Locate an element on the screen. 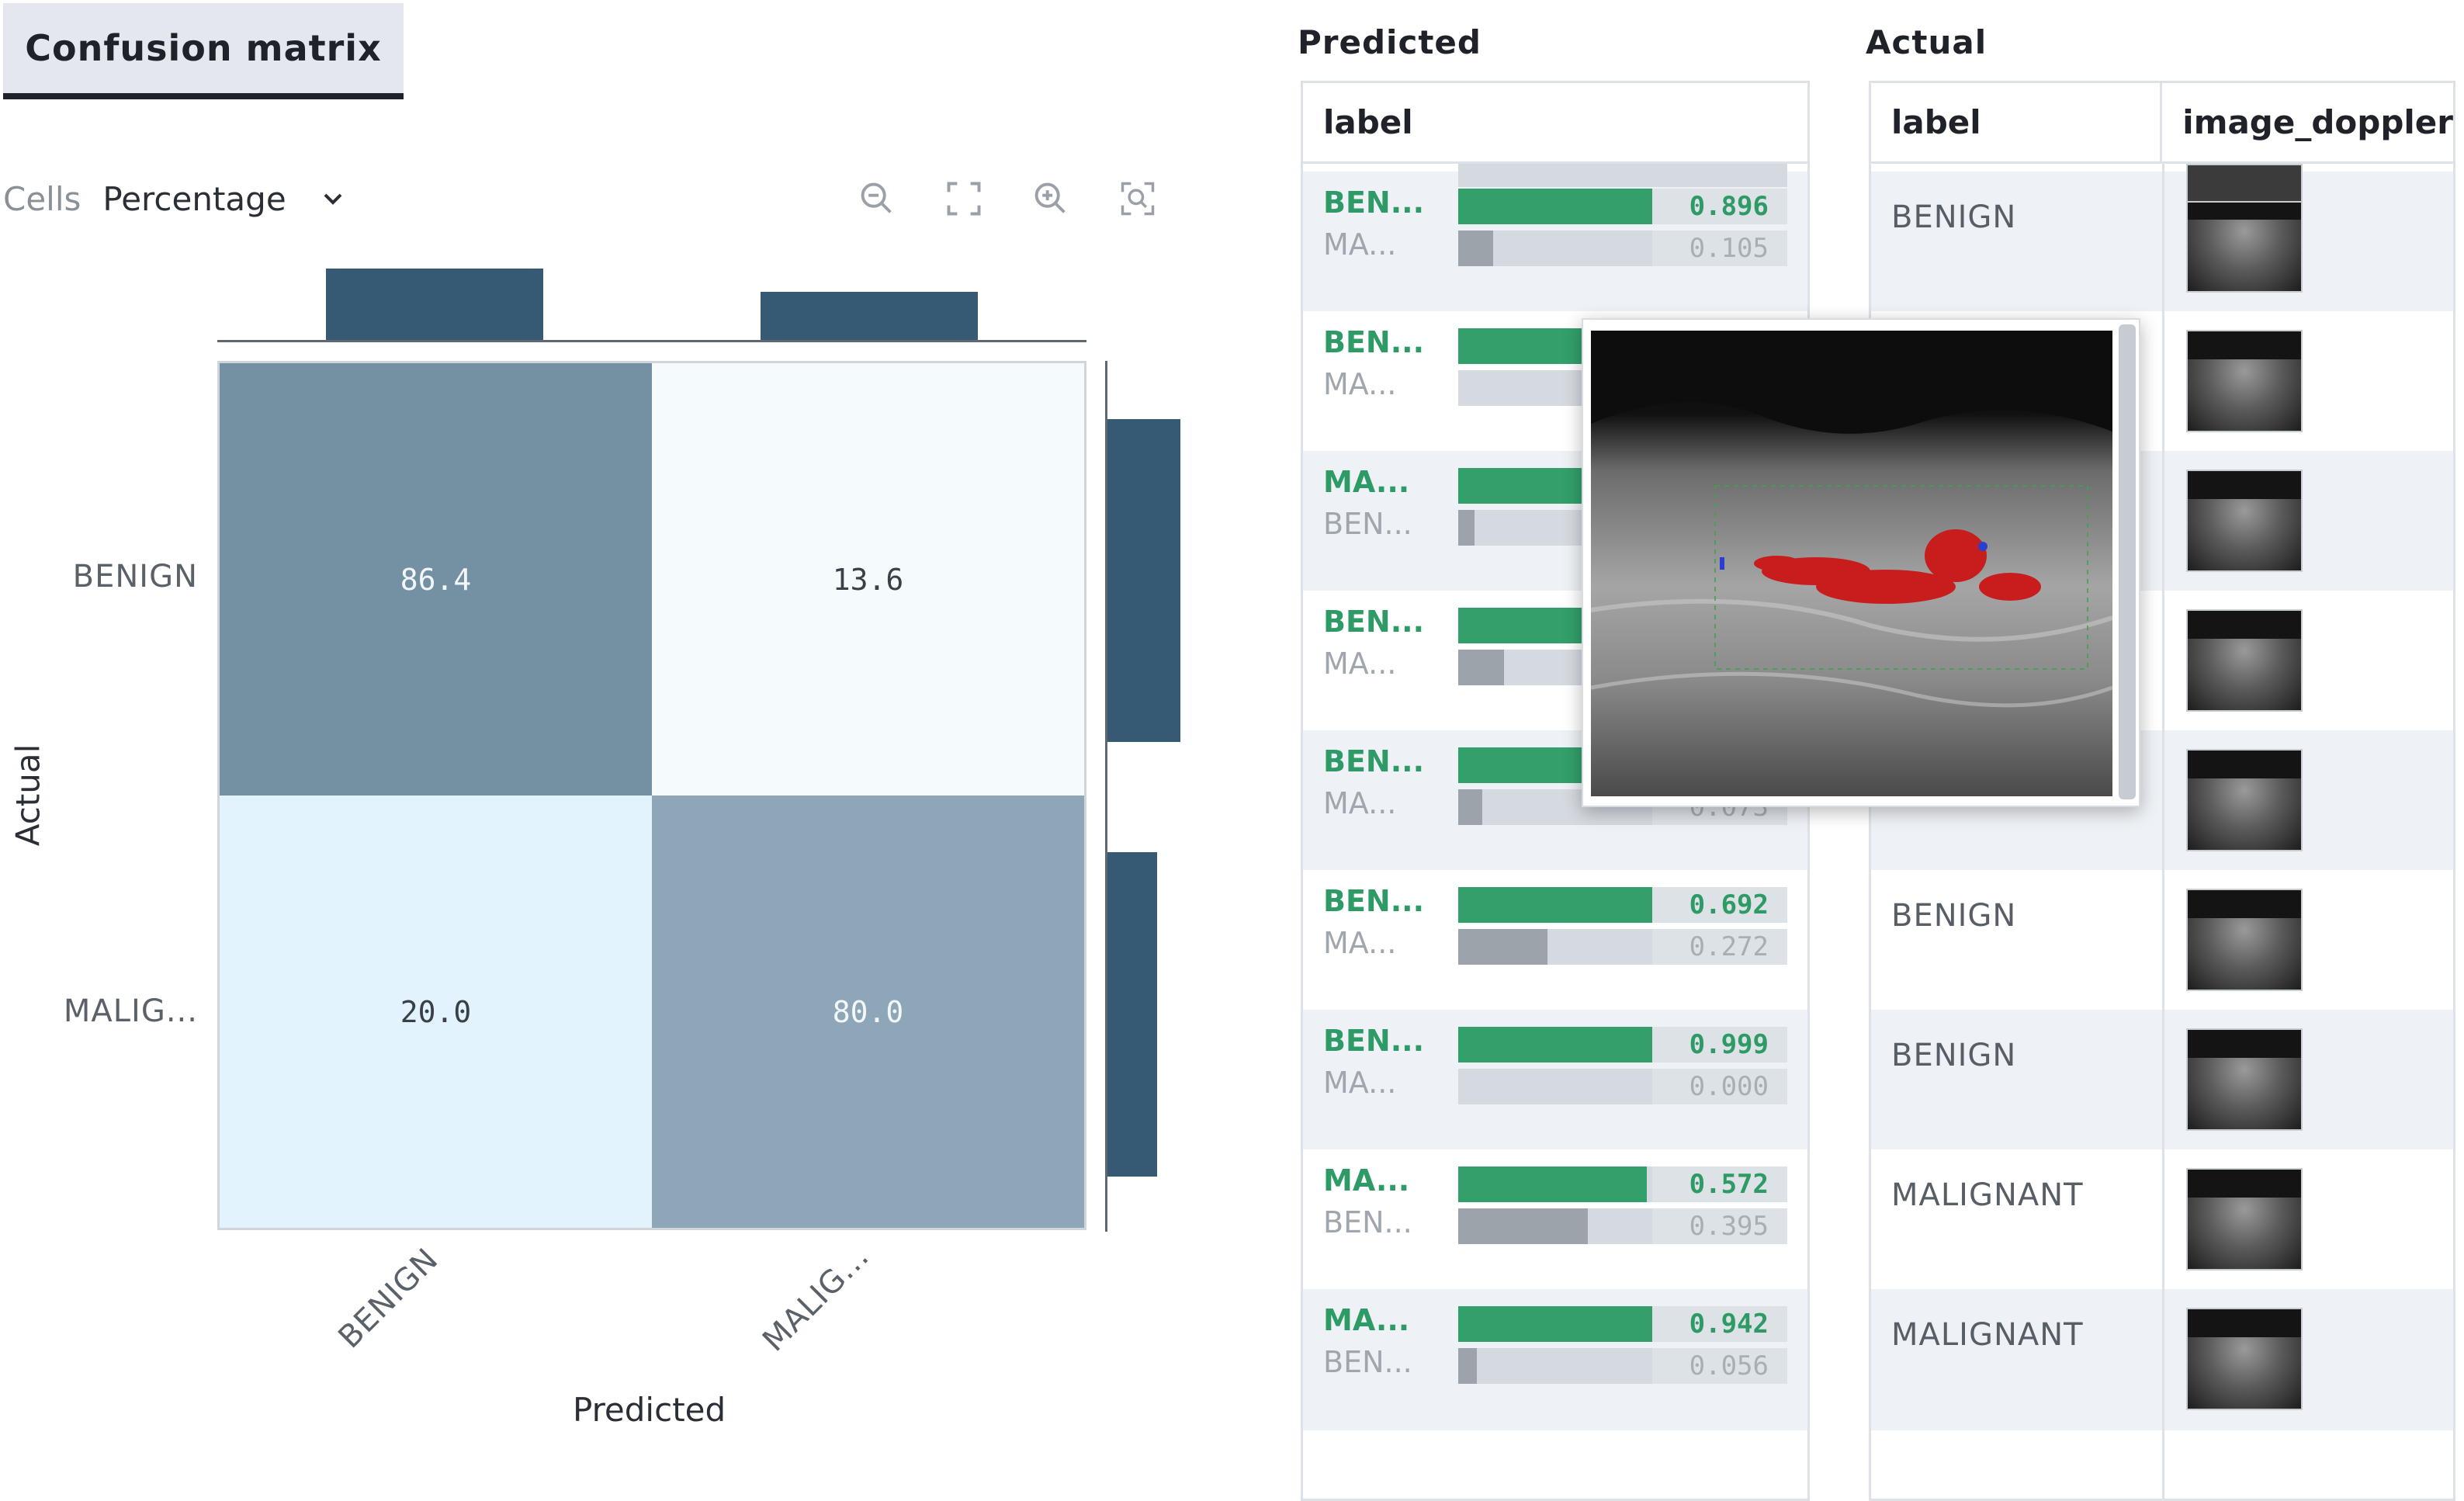 Image resolution: width=2464 pixels, height=1501 pixels. marginal-bar-predicted-malignant is located at coordinates (869, 317).